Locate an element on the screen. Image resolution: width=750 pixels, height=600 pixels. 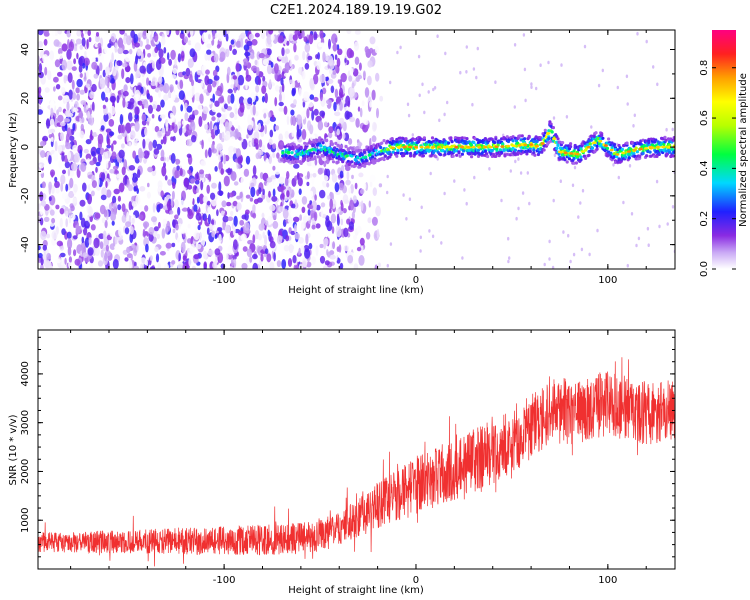
y-tick-label: 1000 is located at coordinates (25, 519).